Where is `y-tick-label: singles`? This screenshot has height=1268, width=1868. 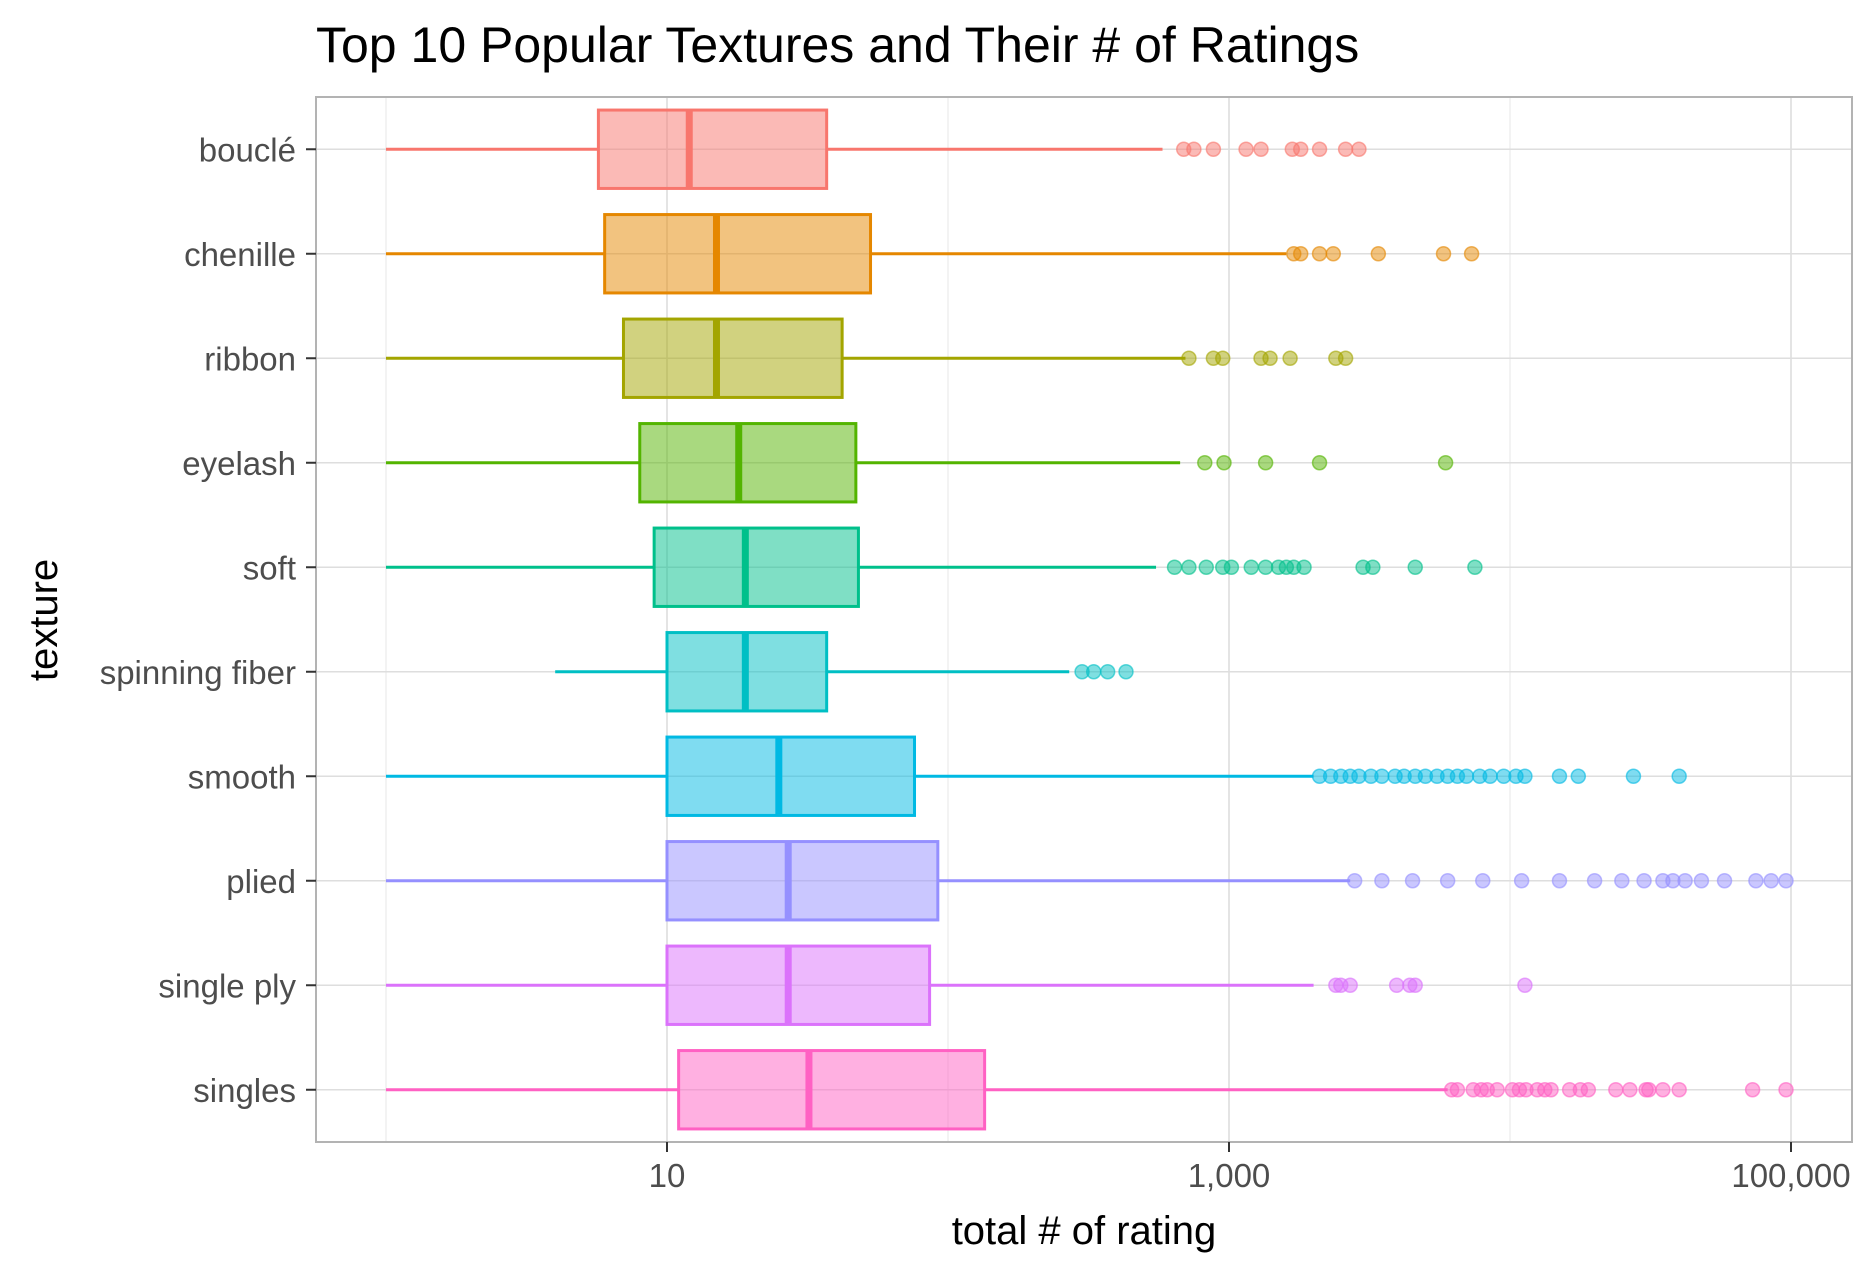
y-tick-label: singles is located at coordinates (244, 1090).